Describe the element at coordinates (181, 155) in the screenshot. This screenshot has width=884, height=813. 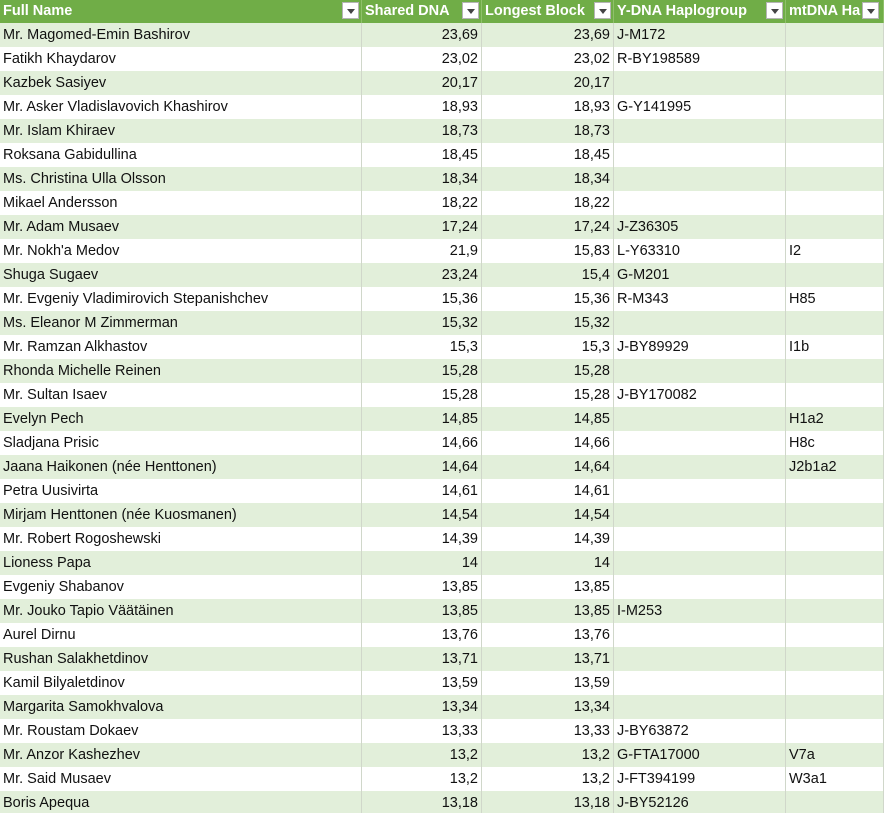
I see `table-cell: Roksana Gabidullina` at that location.